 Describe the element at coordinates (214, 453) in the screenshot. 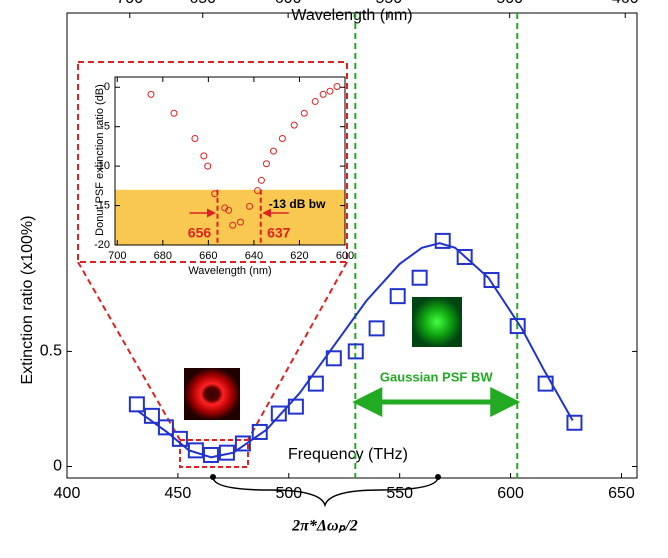

I see `zoom-box` at that location.